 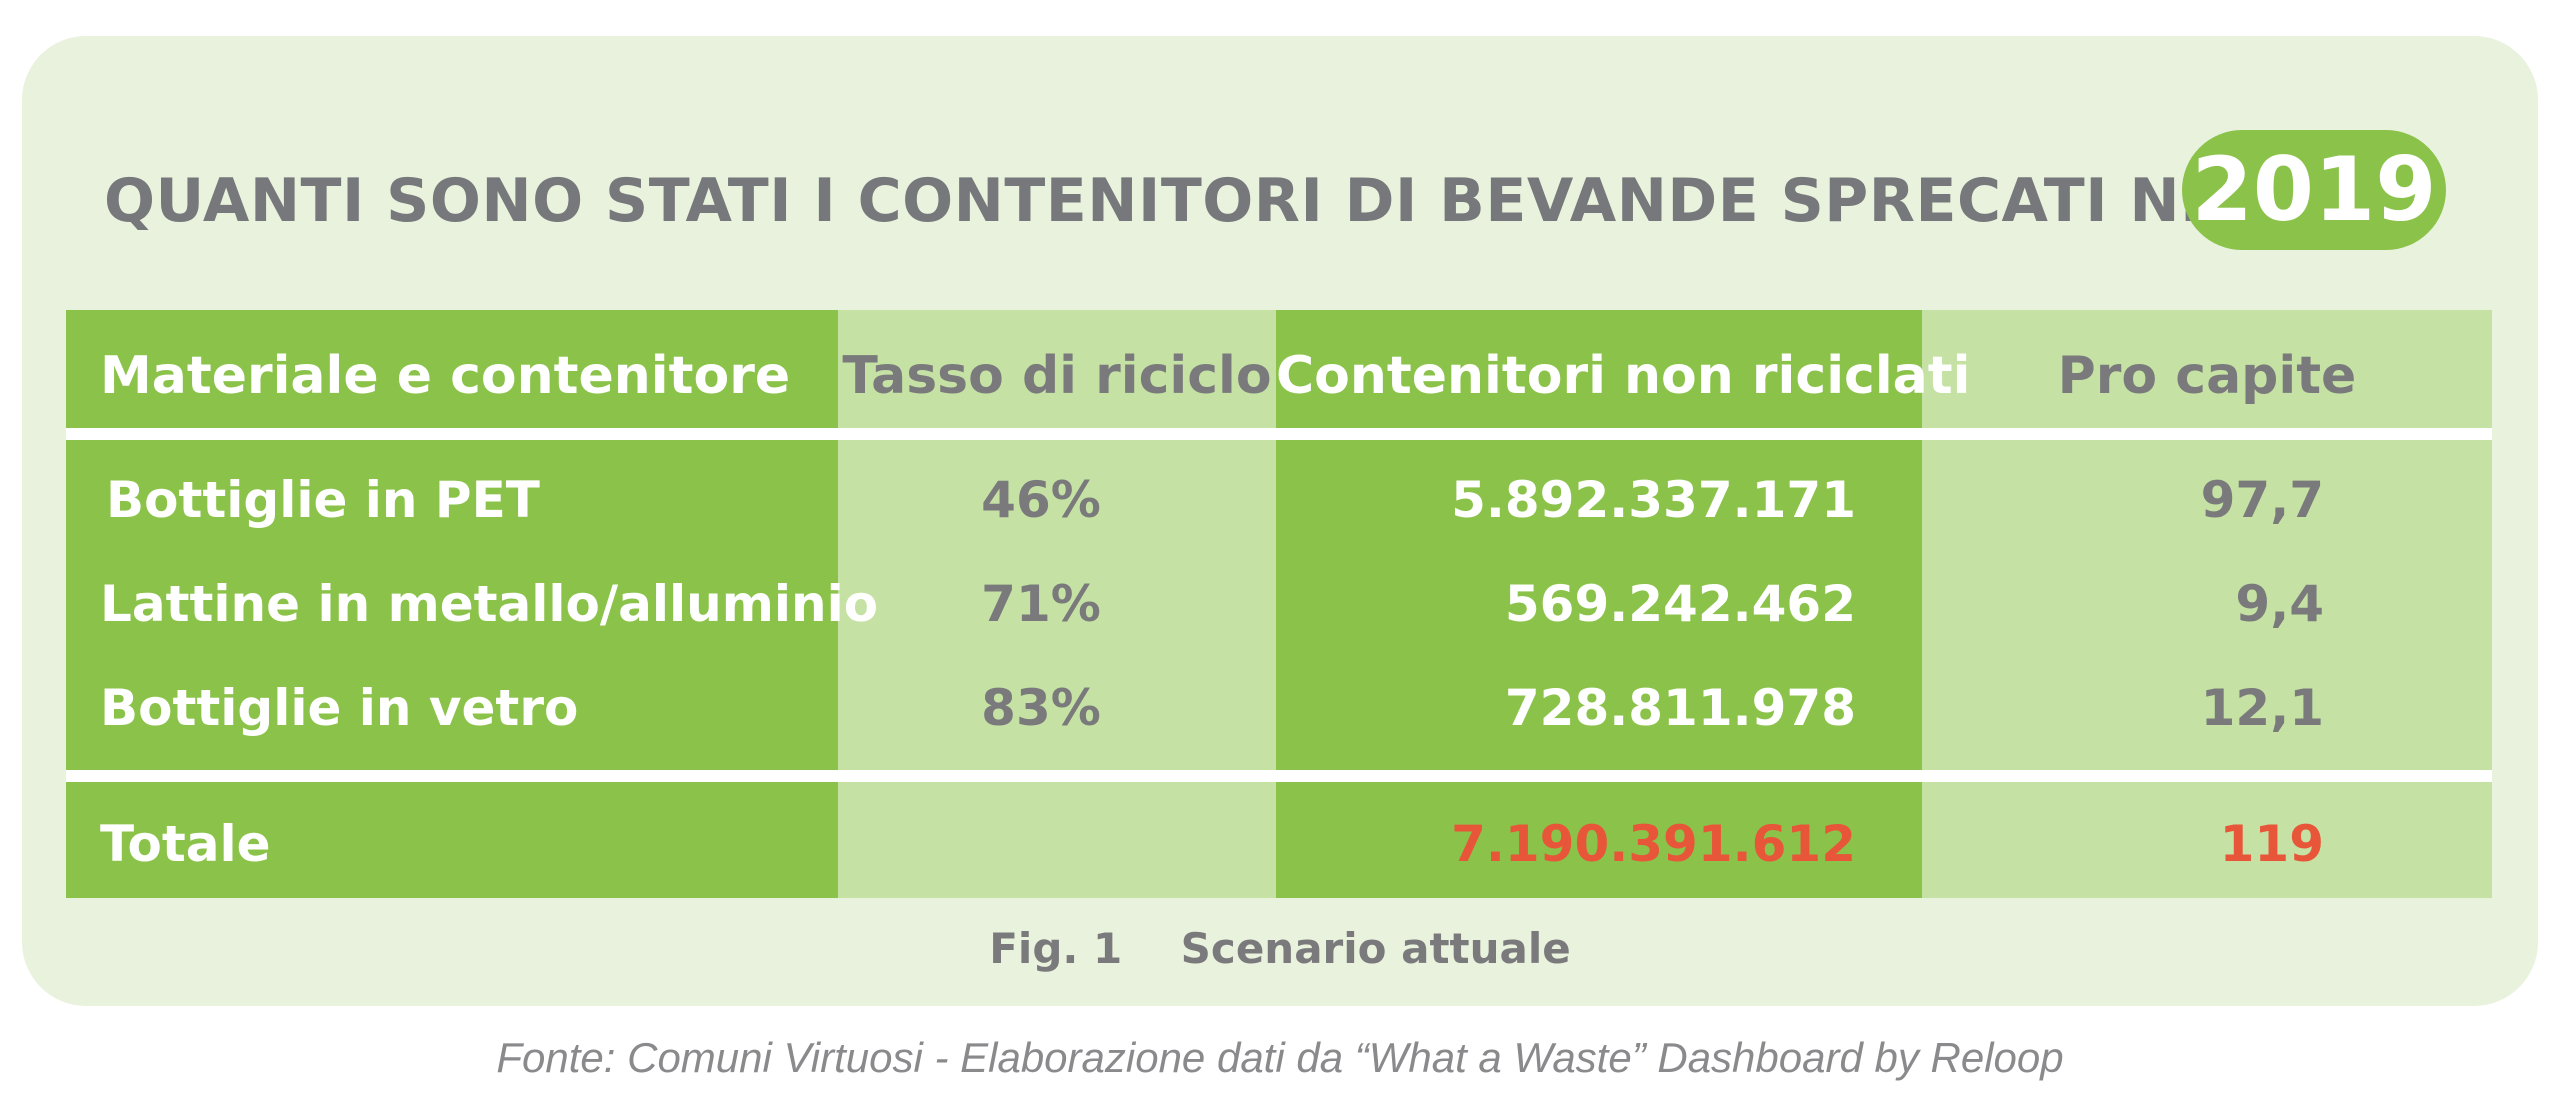 What do you see at coordinates (1279, 776) in the screenshot?
I see `total-separator` at bounding box center [1279, 776].